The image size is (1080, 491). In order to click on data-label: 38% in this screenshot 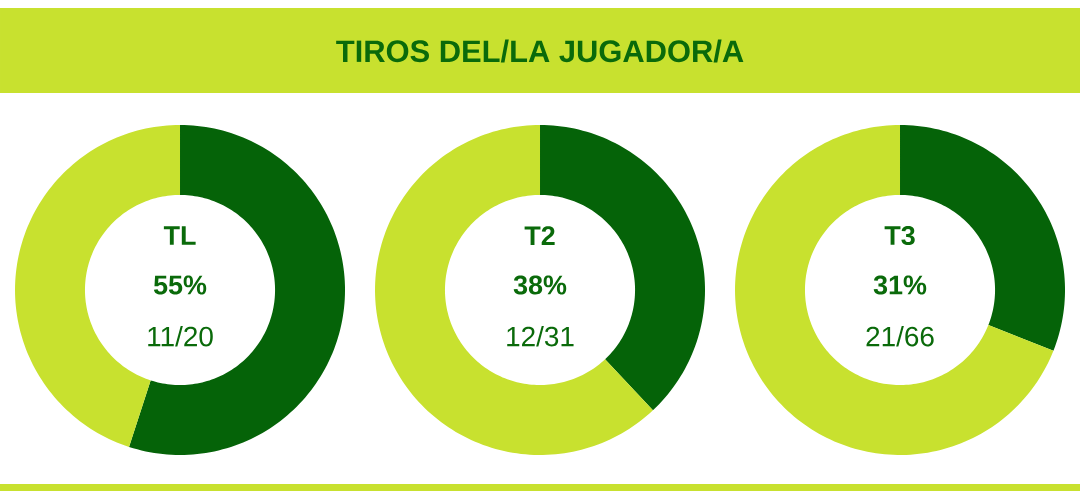, I will do `click(540, 285)`.